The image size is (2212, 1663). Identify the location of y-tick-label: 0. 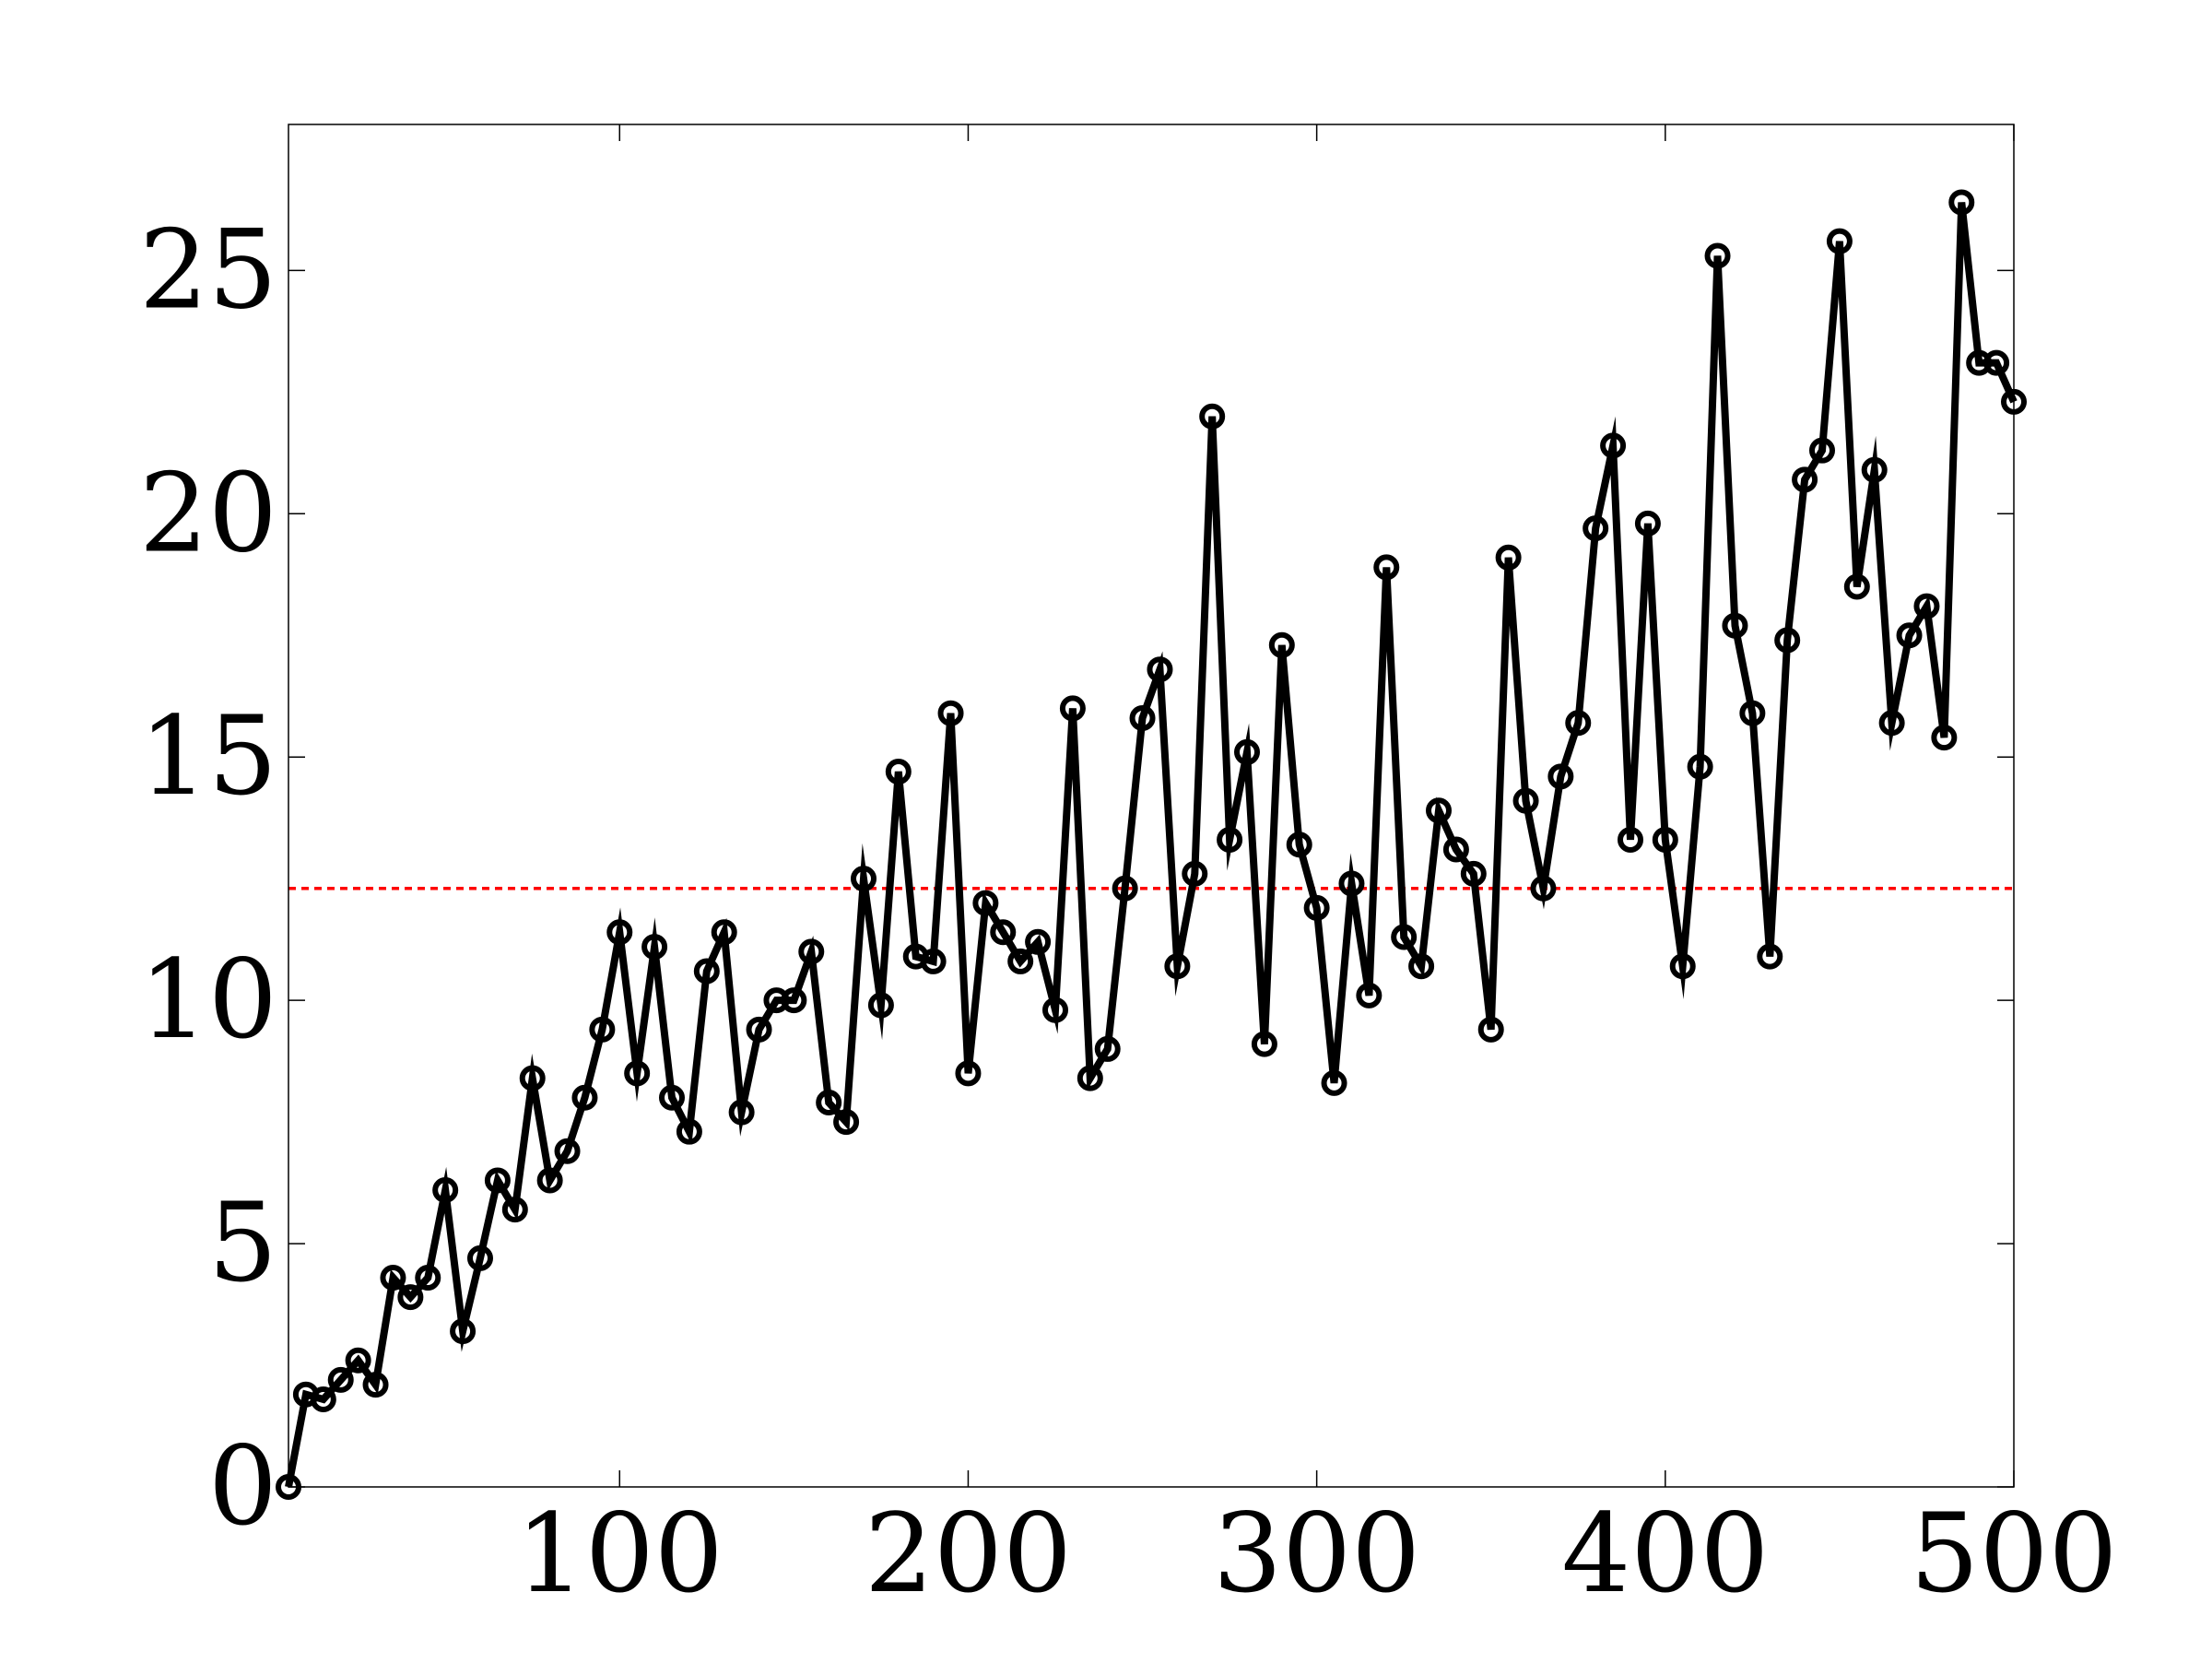
(242, 1486).